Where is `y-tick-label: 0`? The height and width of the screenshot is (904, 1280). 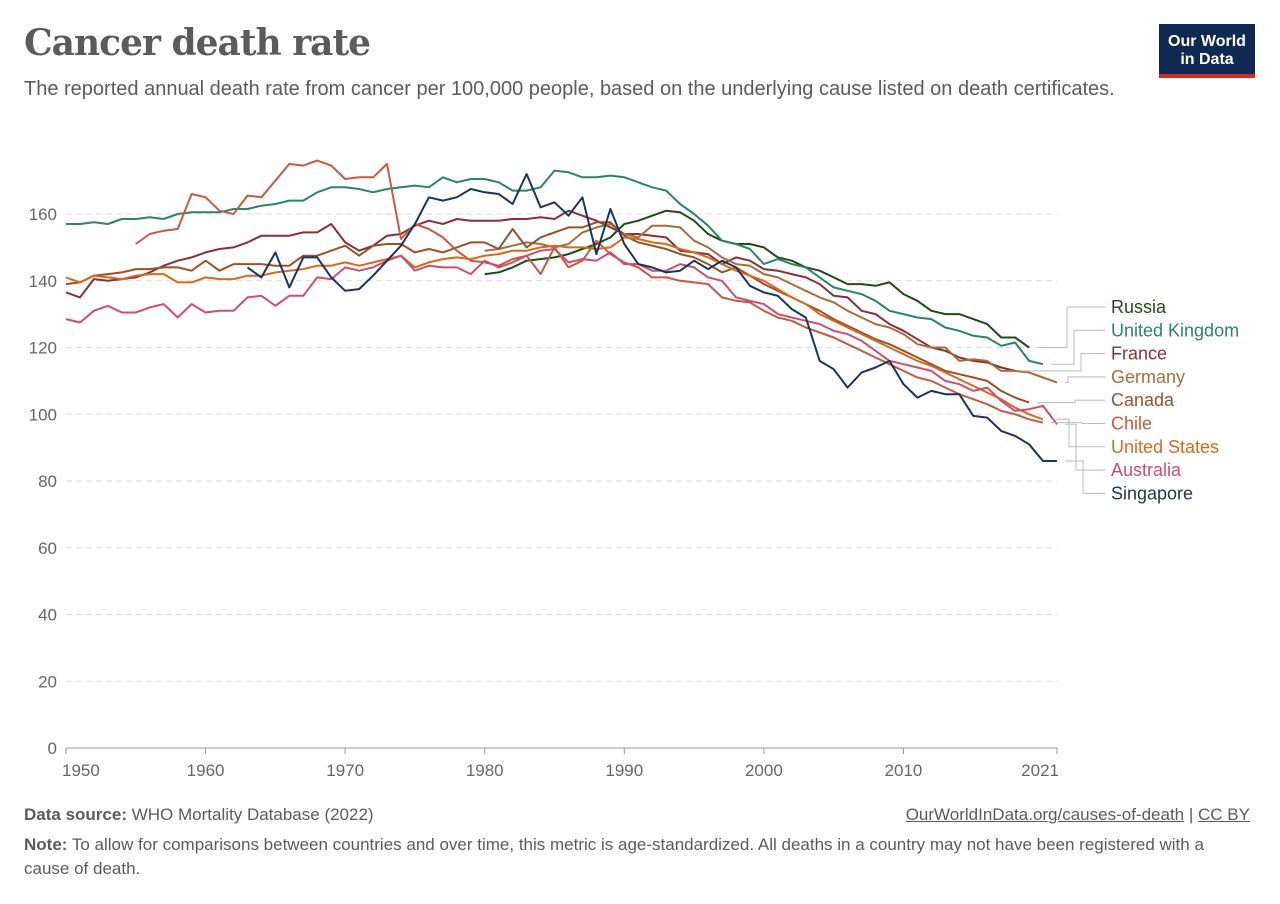
y-tick-label: 0 is located at coordinates (52, 748).